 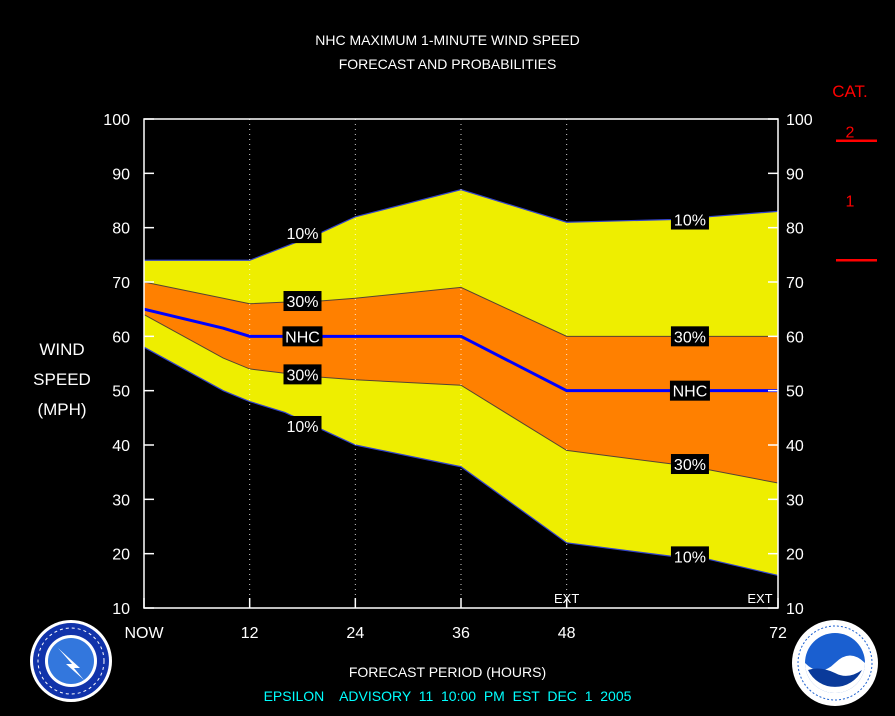 What do you see at coordinates (795, 446) in the screenshot?
I see `y-tick-label-right: 40` at bounding box center [795, 446].